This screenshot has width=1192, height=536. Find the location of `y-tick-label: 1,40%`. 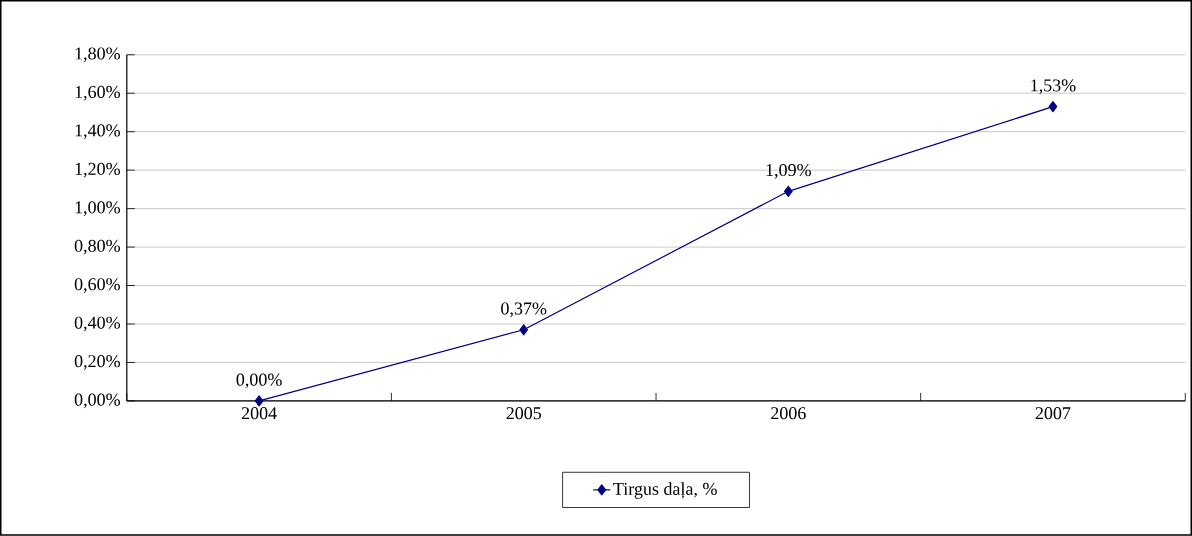

y-tick-label: 1,40% is located at coordinates (97, 132).